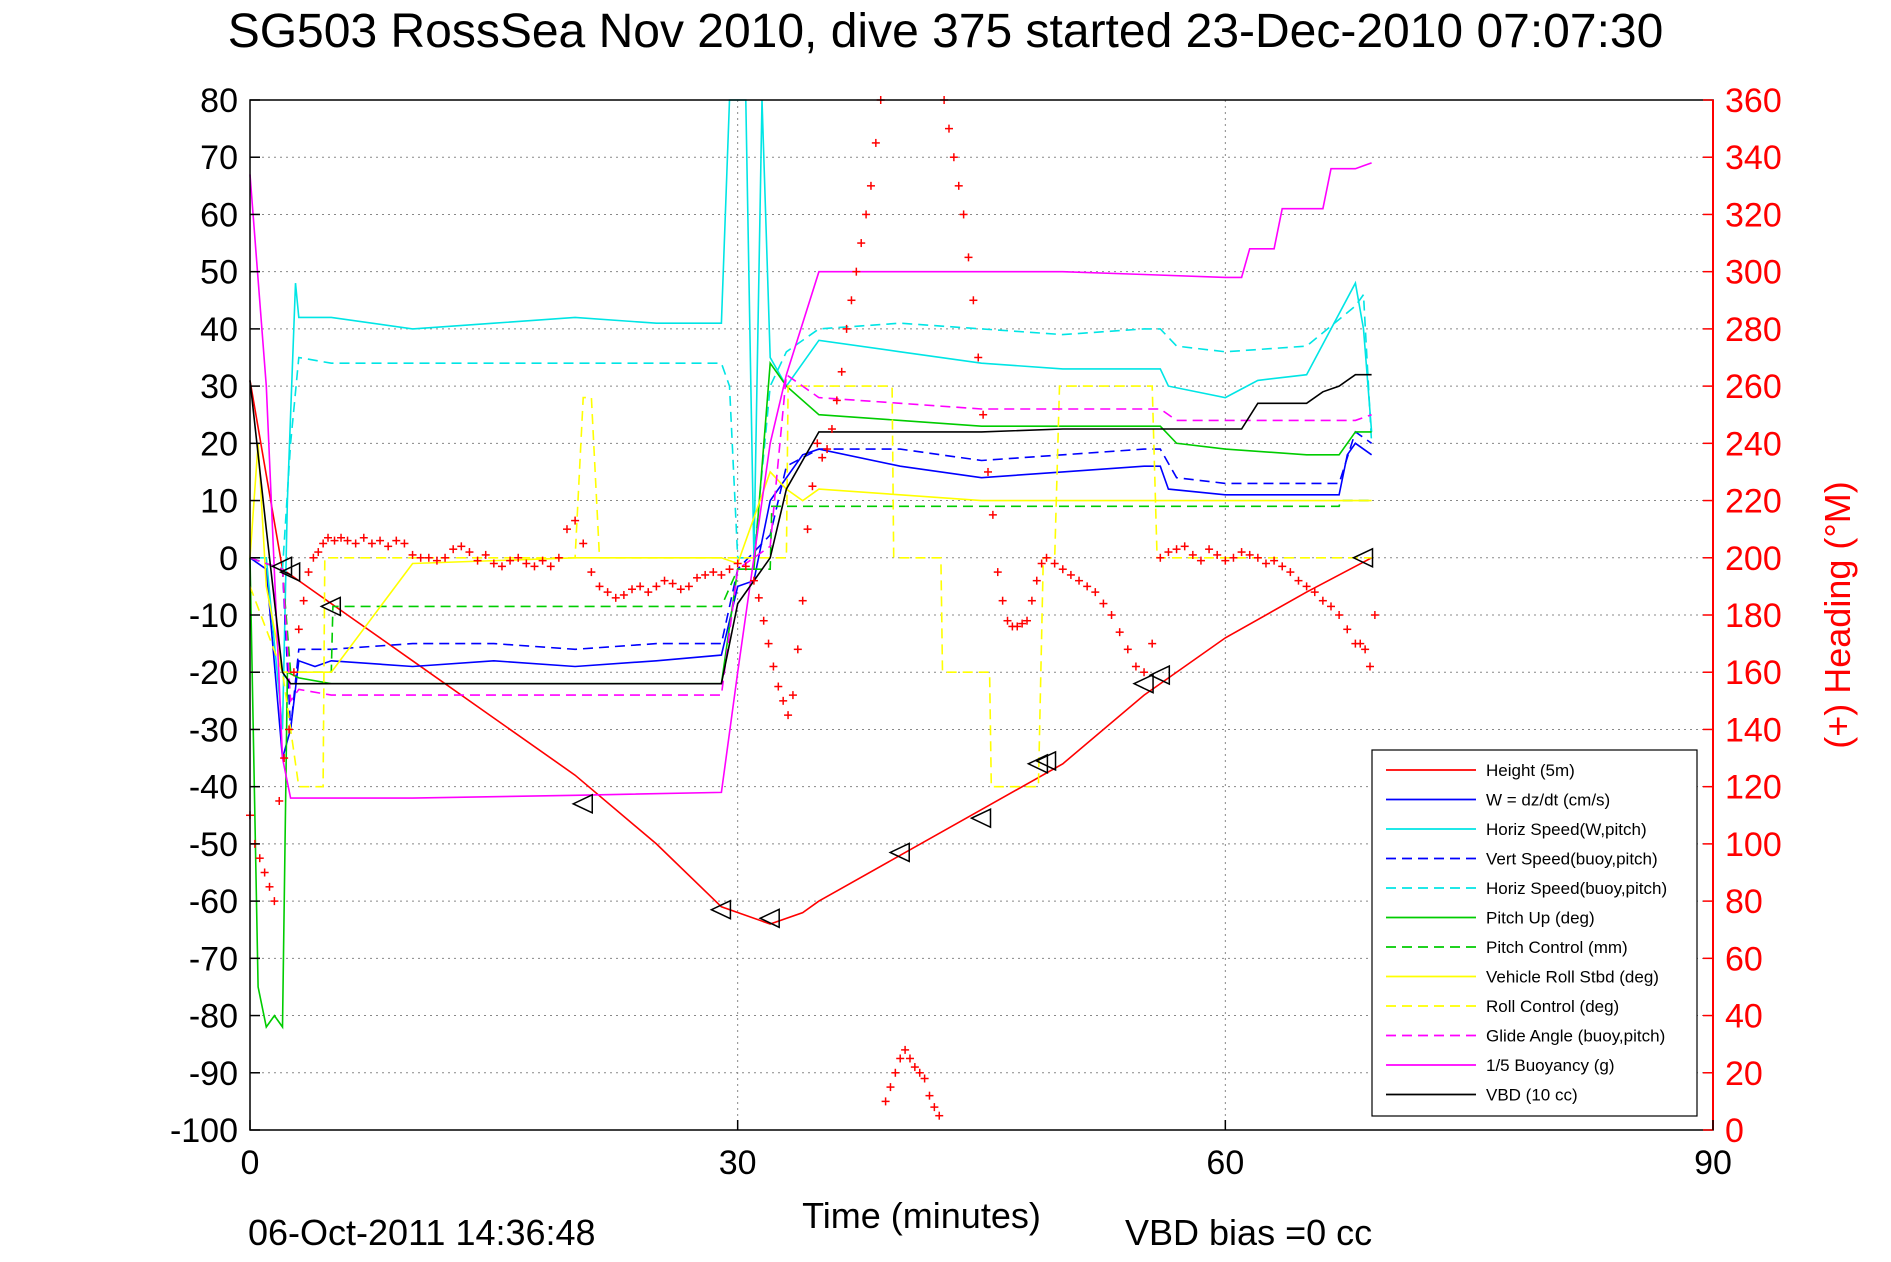 The image size is (1891, 1262). I want to click on legend-label: Horiz Speed(W,pitch), so click(1566, 829).